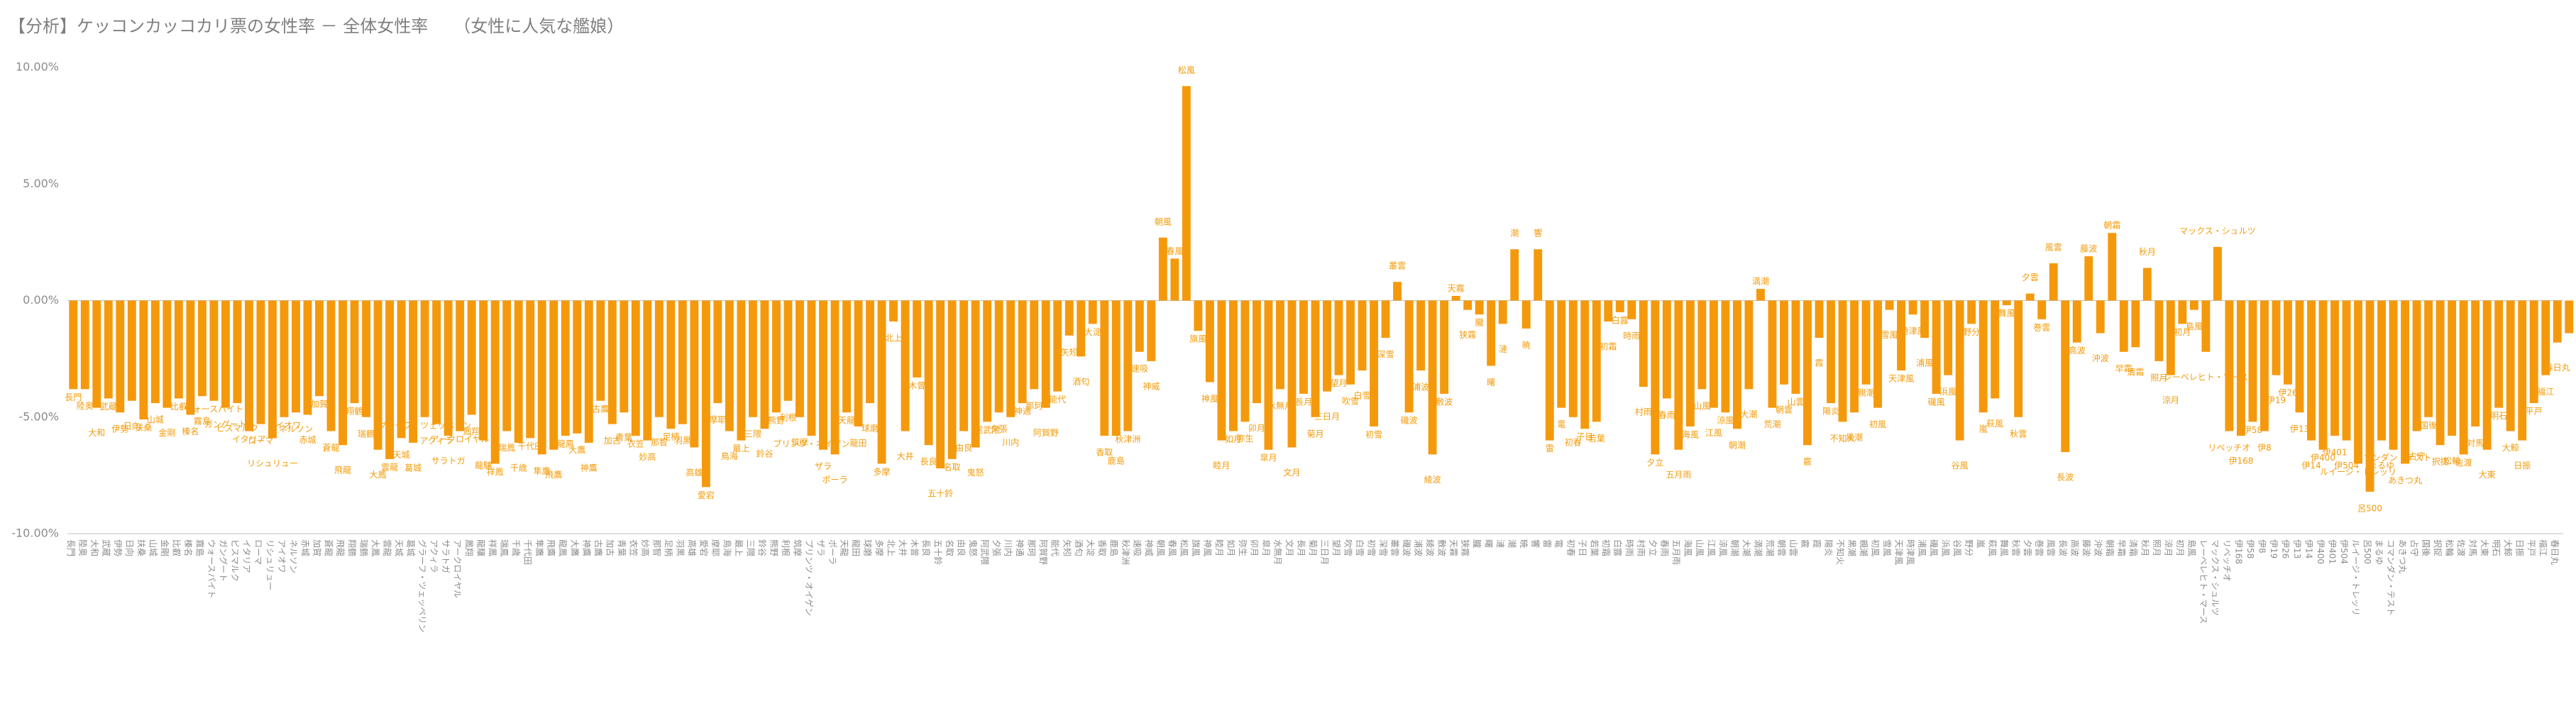 The image size is (2576, 704). I want to click on x-tick-label: 大淀, so click(1090, 547).